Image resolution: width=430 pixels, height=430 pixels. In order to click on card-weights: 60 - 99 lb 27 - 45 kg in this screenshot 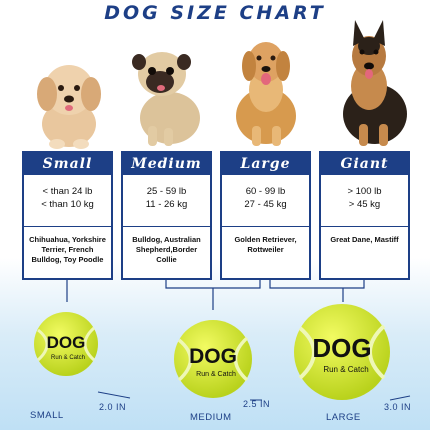, I will do `click(265, 201)`.